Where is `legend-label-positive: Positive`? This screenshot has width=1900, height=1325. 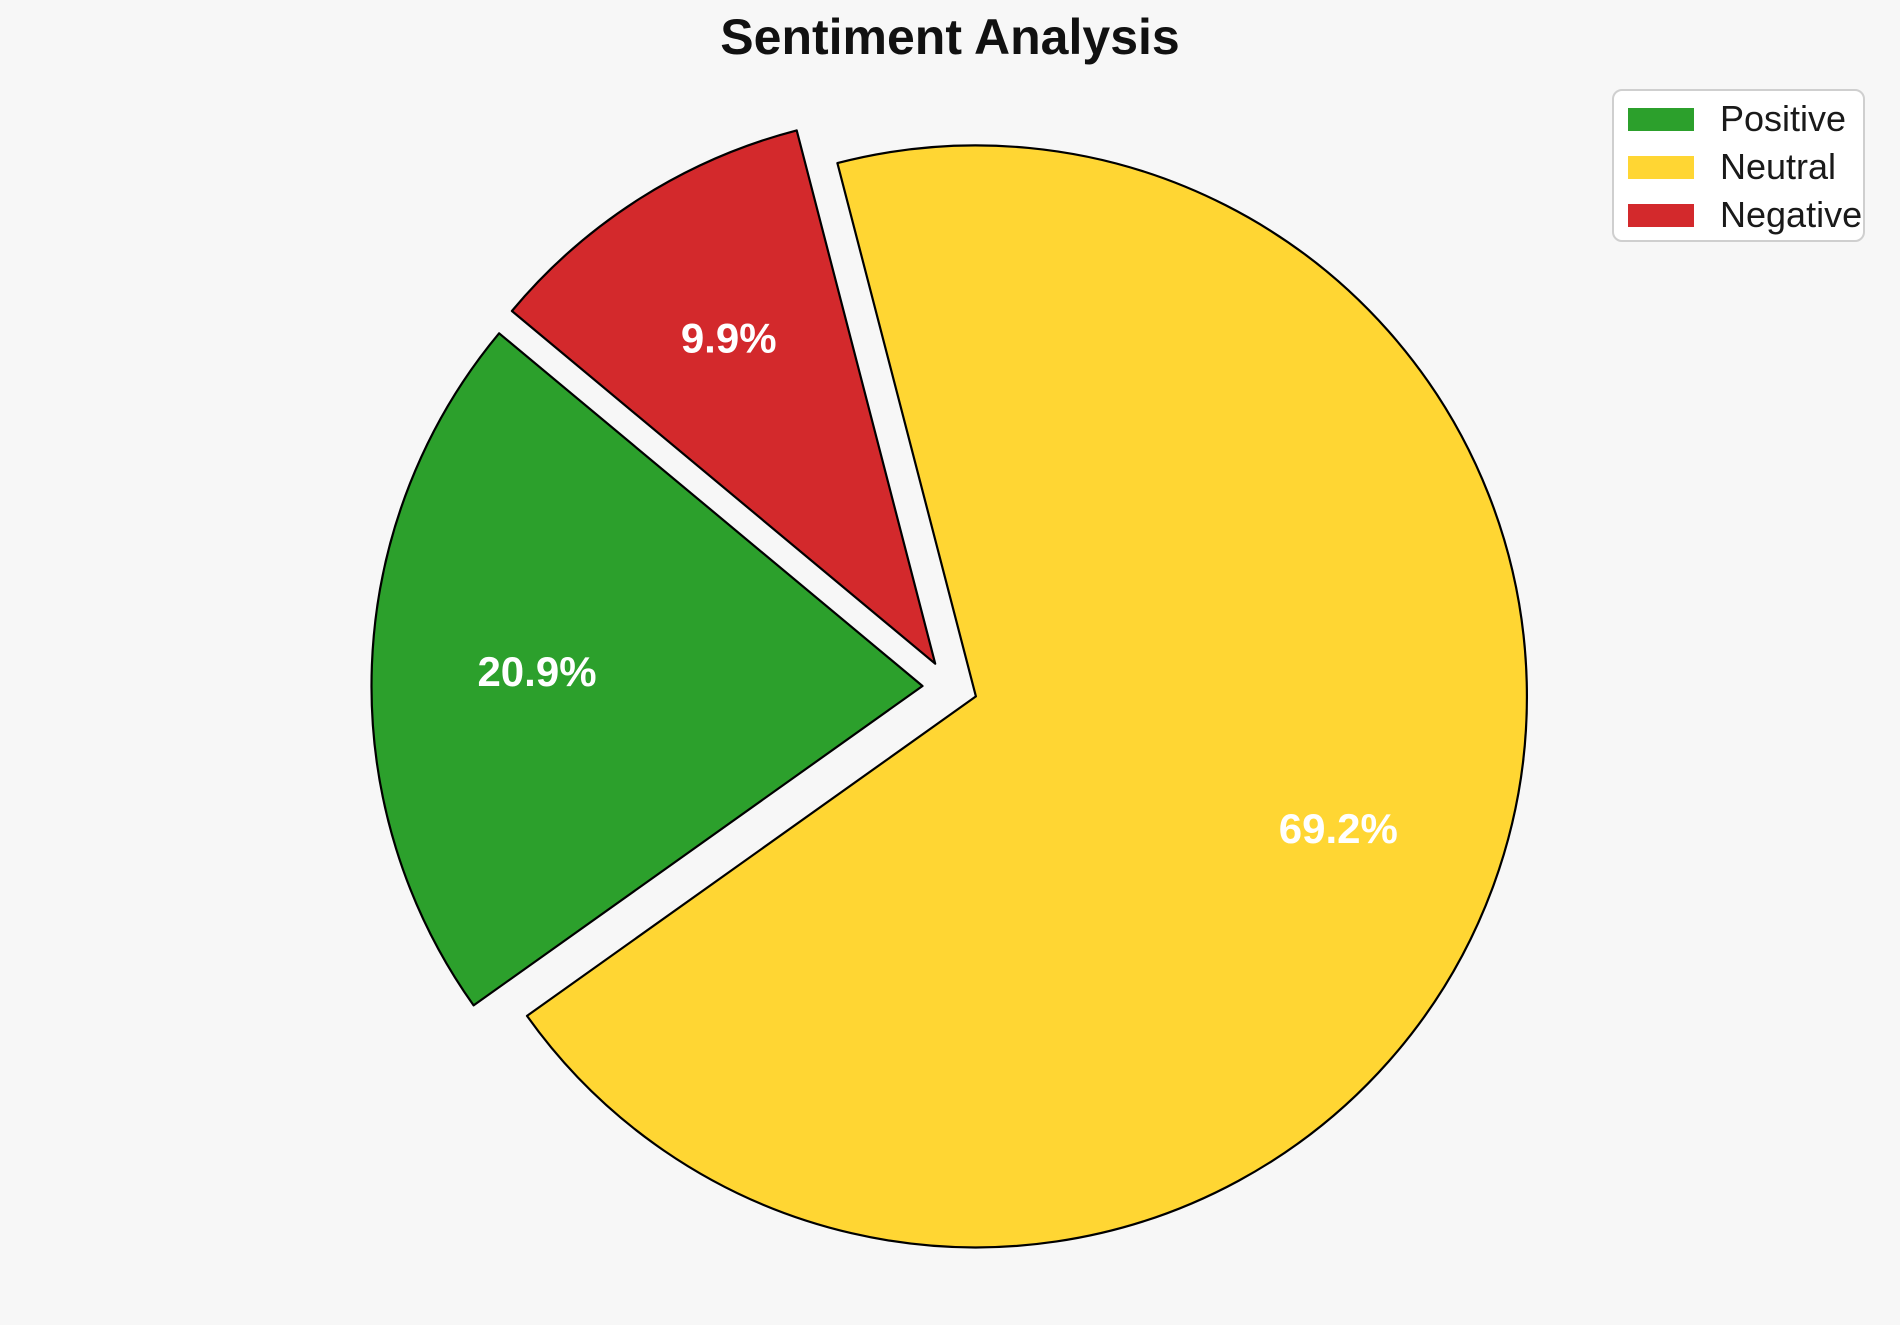 legend-label-positive: Positive is located at coordinates (1783, 118).